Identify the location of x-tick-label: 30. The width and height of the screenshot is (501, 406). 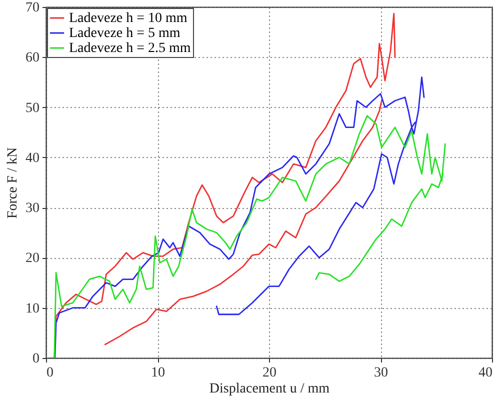
(381, 373).